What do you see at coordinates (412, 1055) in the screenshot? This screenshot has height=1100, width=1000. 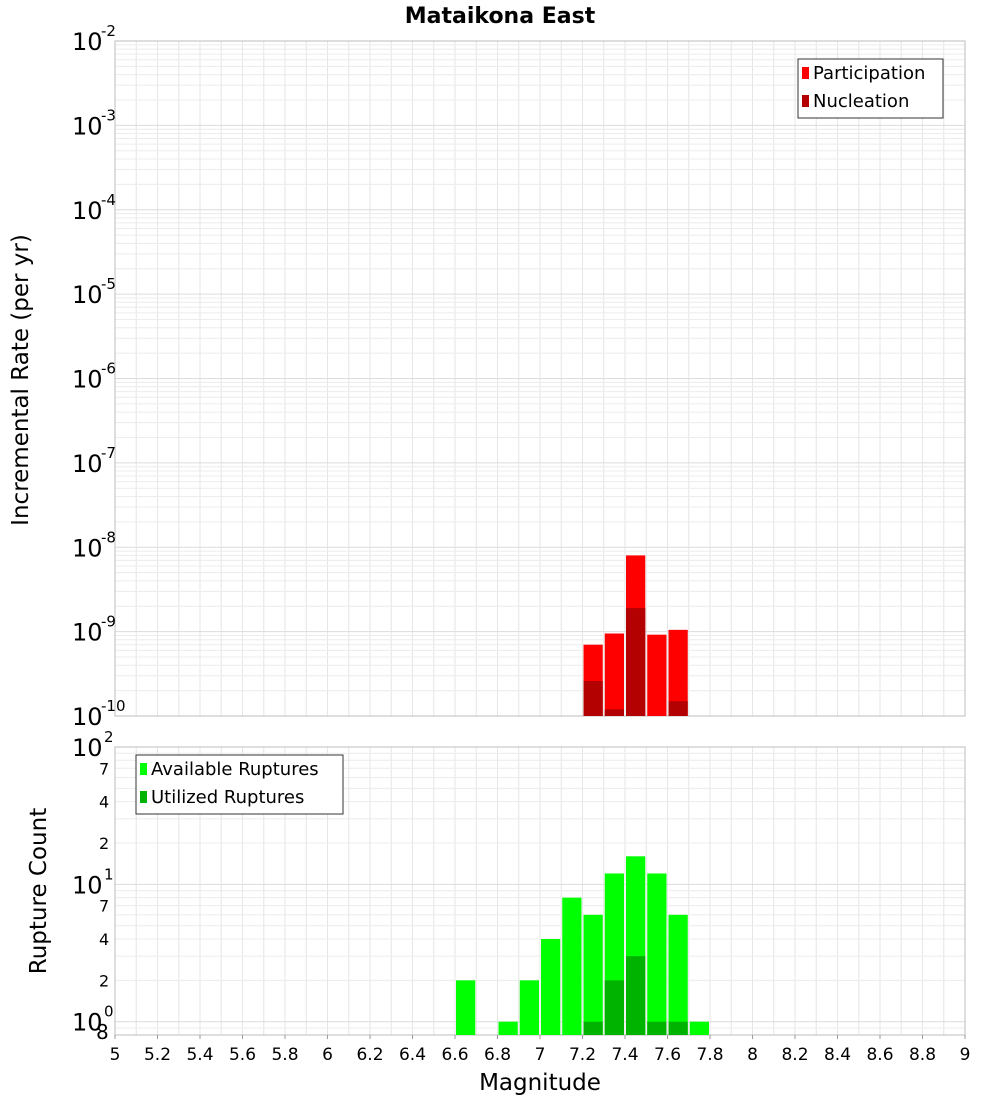 I see `x-tick-label: 6.4` at bounding box center [412, 1055].